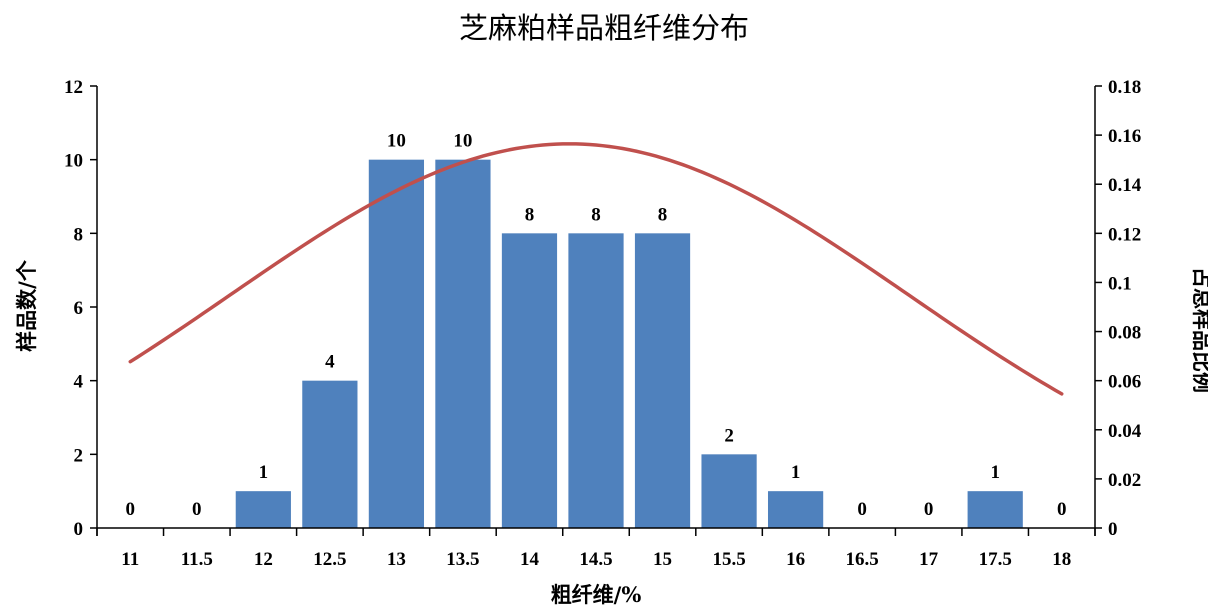 This screenshot has width=1208, height=607. Describe the element at coordinates (462, 559) in the screenshot. I see `x-tick-label: 13.5` at that location.